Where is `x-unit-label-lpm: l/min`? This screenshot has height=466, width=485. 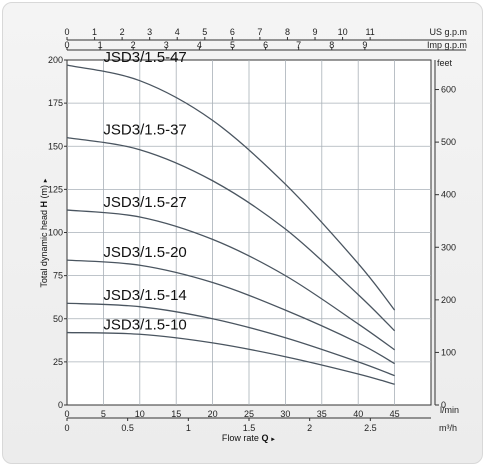
x-unit-label-lpm: l/min is located at coordinates (449, 410).